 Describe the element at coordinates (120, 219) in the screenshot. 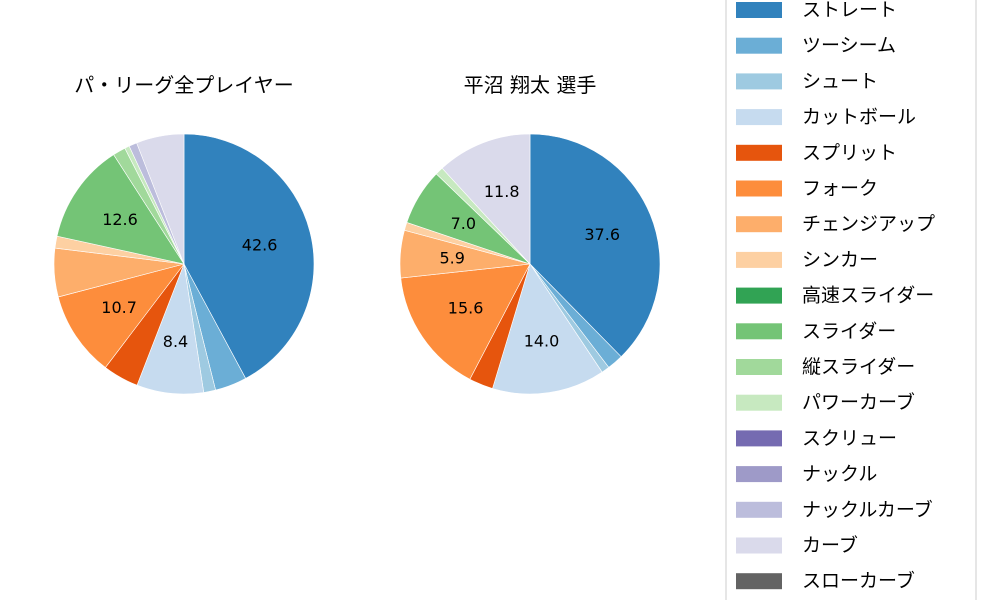

I see `slice-label-0-9: 12.6` at that location.